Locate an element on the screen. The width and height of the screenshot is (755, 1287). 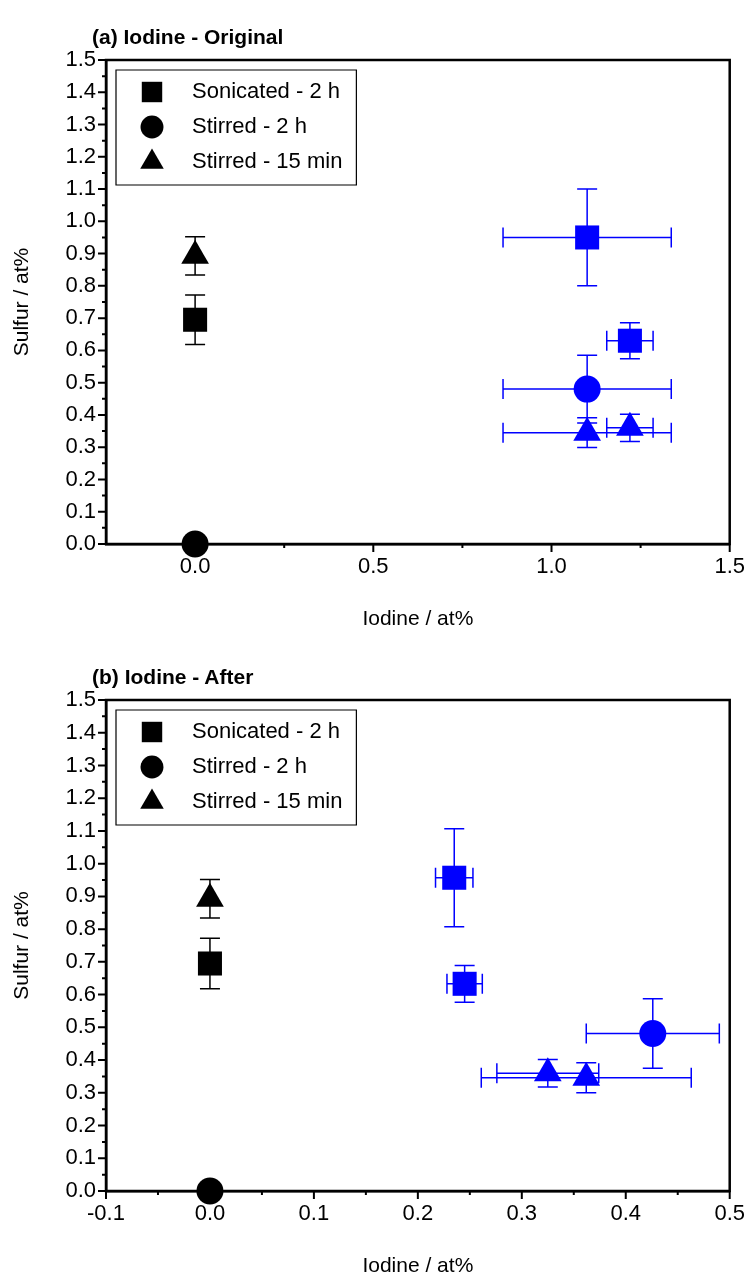
x-tick-label: 0.3 is located at coordinates (522, 1213).